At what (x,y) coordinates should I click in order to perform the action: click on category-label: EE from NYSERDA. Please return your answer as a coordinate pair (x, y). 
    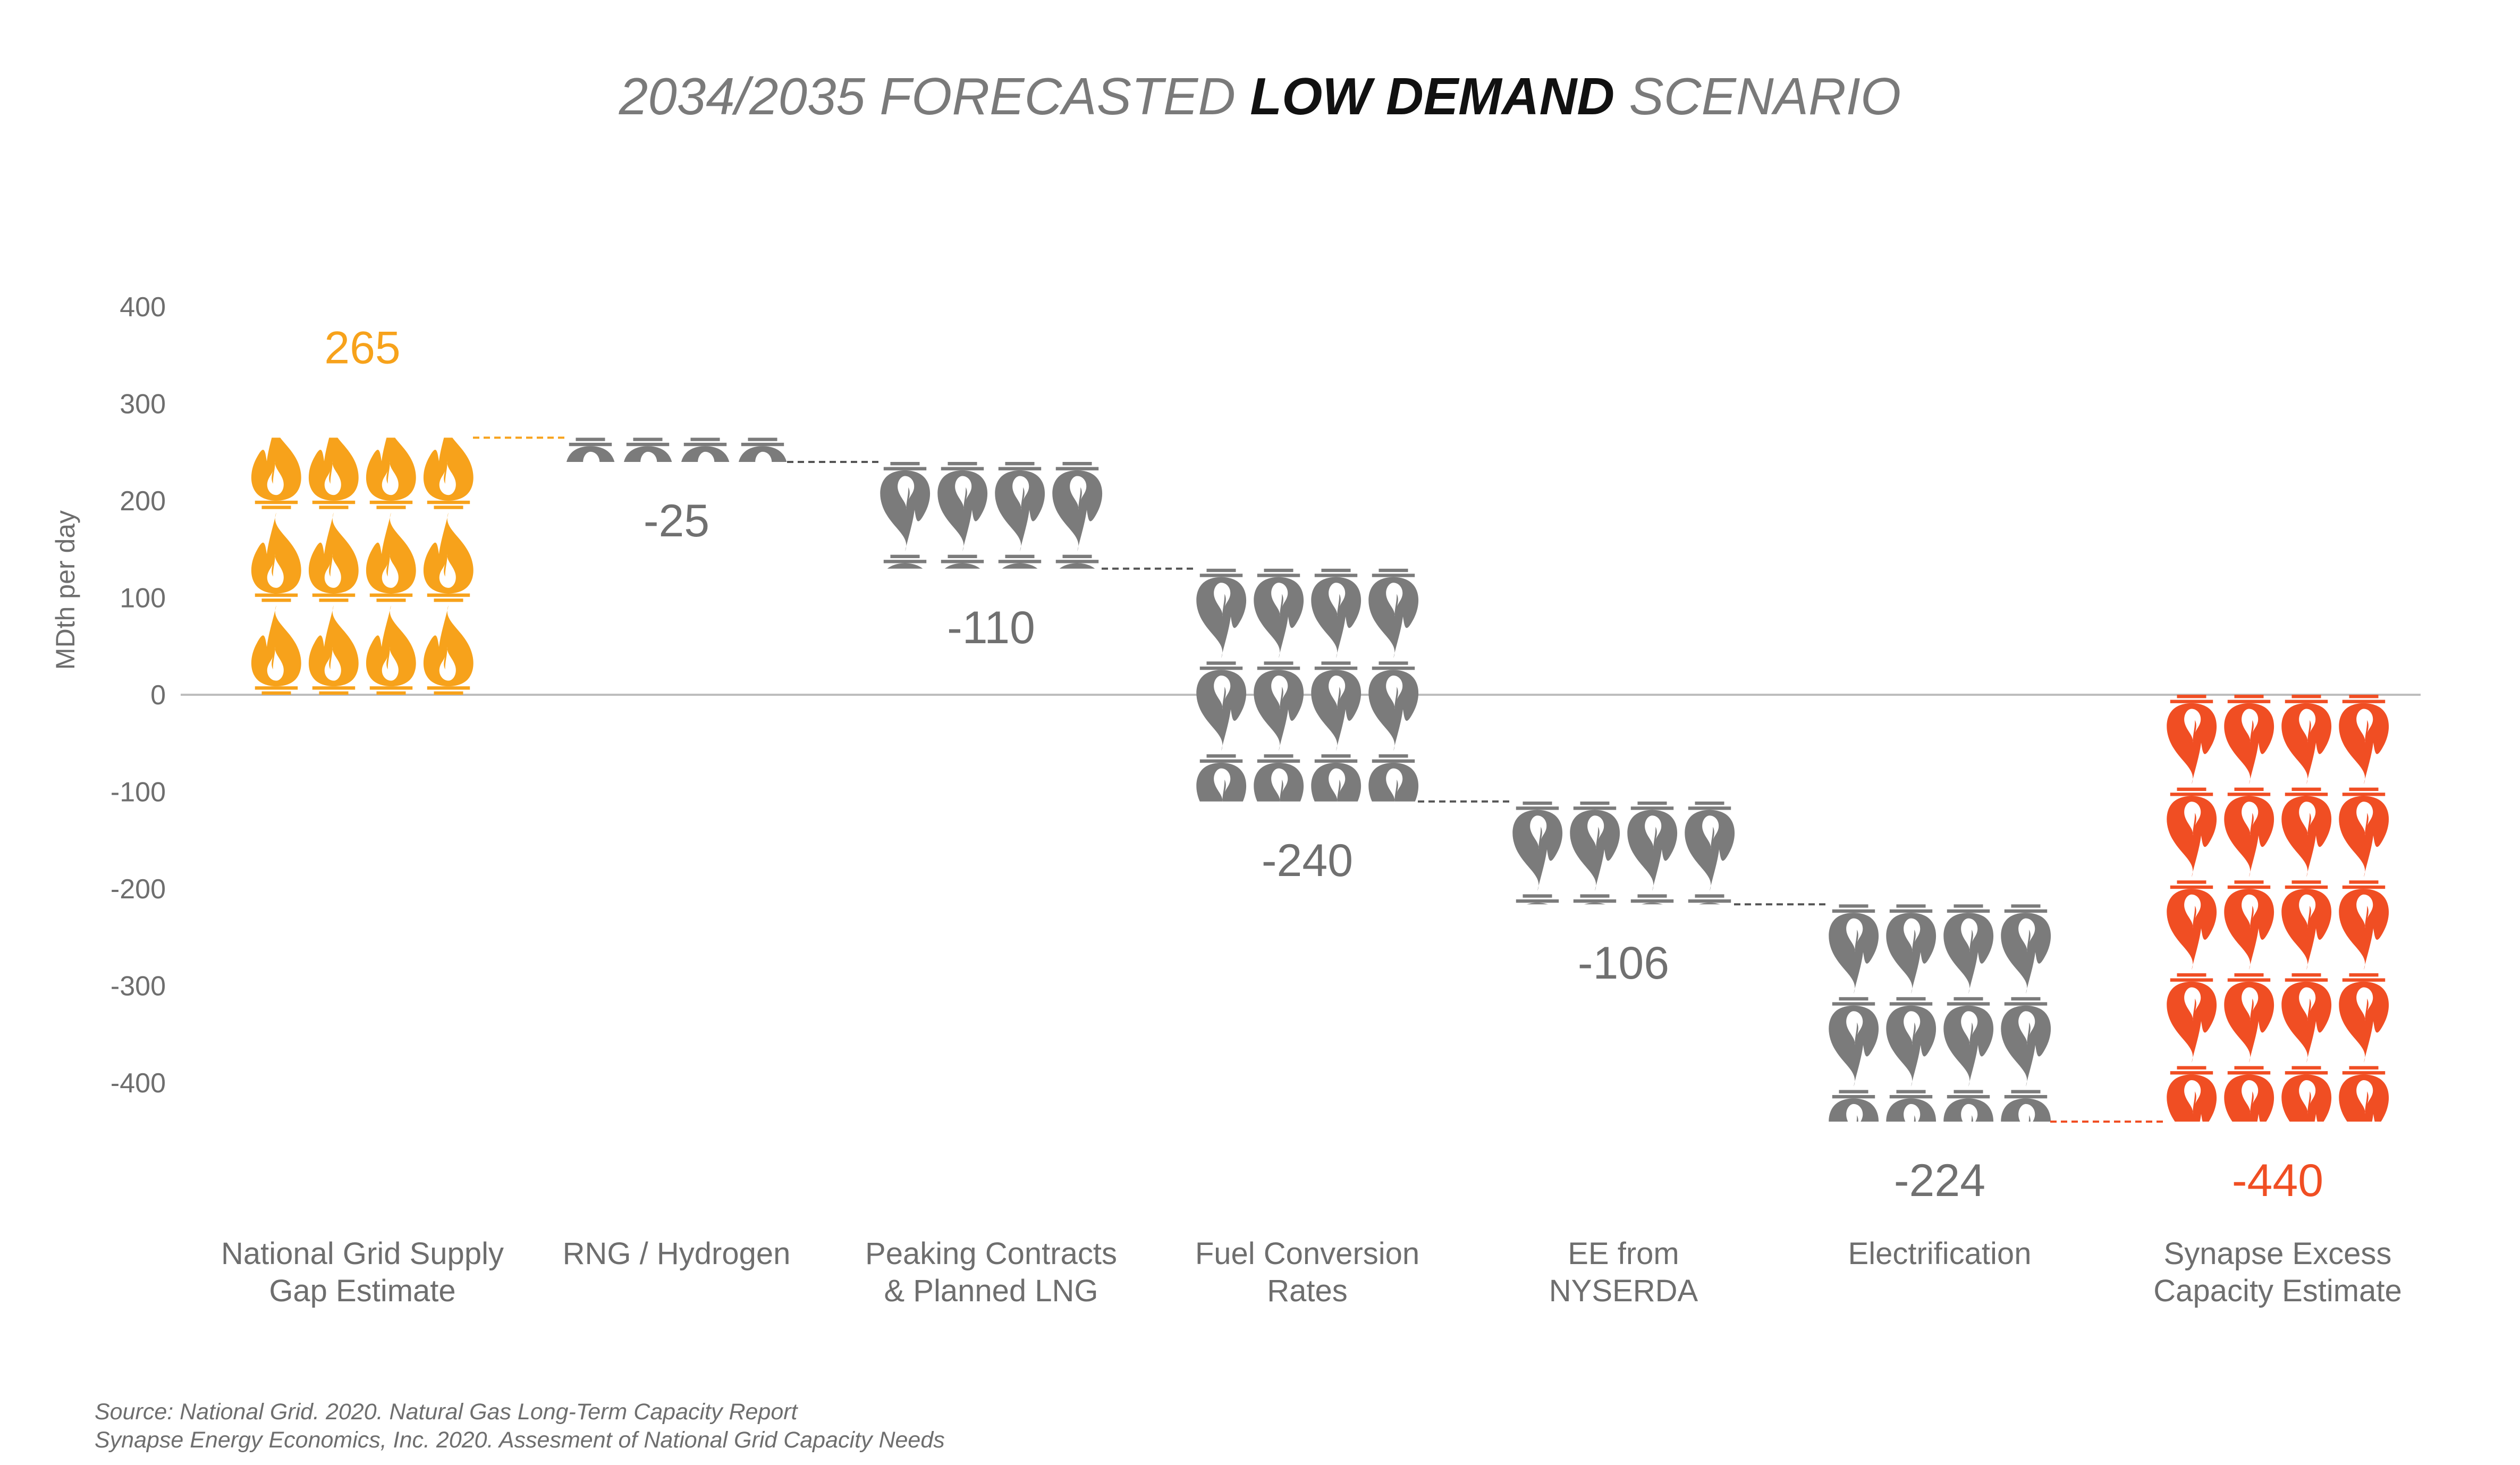
    Looking at the image, I should click on (1623, 1272).